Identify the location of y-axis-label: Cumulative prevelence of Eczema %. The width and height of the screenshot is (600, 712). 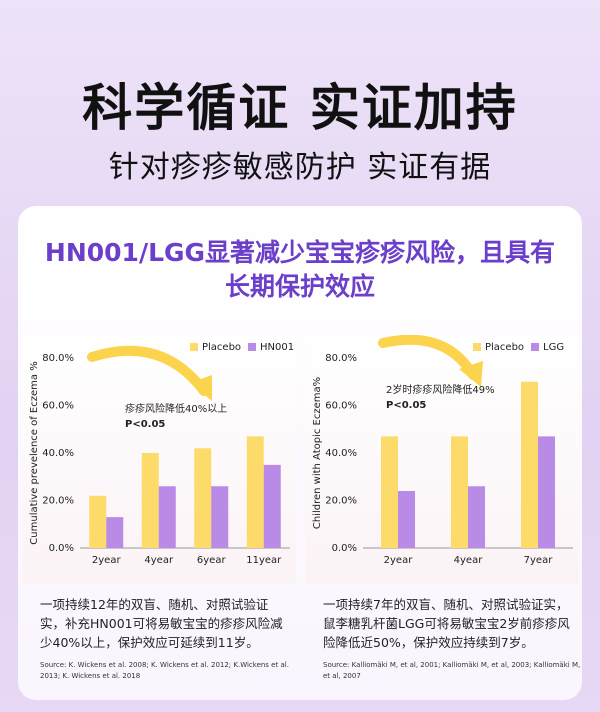
(34, 452).